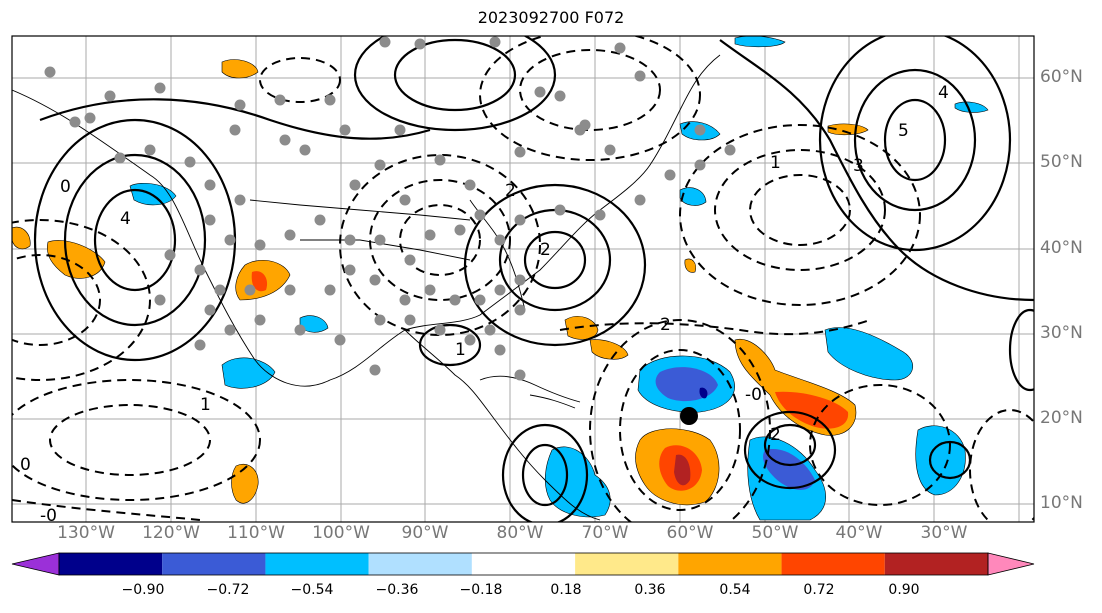 Image resolution: width=1102 pixels, height=613 pixels. Describe the element at coordinates (703, 393) in the screenshot. I see `negative-anomaly-peak` at that location.